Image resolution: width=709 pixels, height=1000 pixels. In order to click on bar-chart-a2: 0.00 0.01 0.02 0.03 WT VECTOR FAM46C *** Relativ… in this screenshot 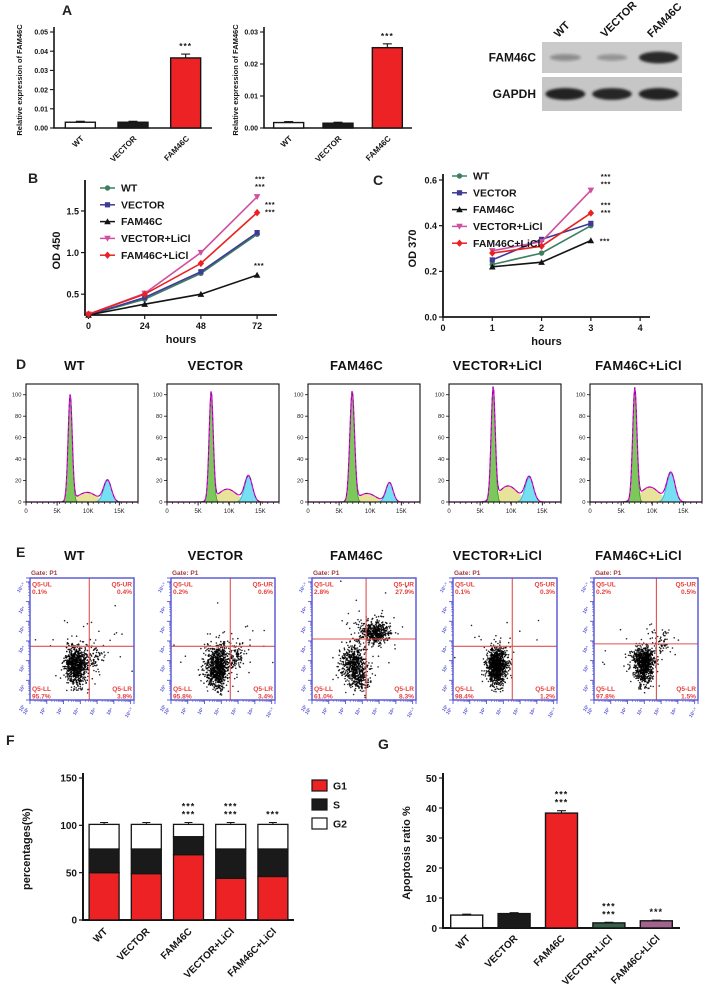, I will do `click(321, 94)`.